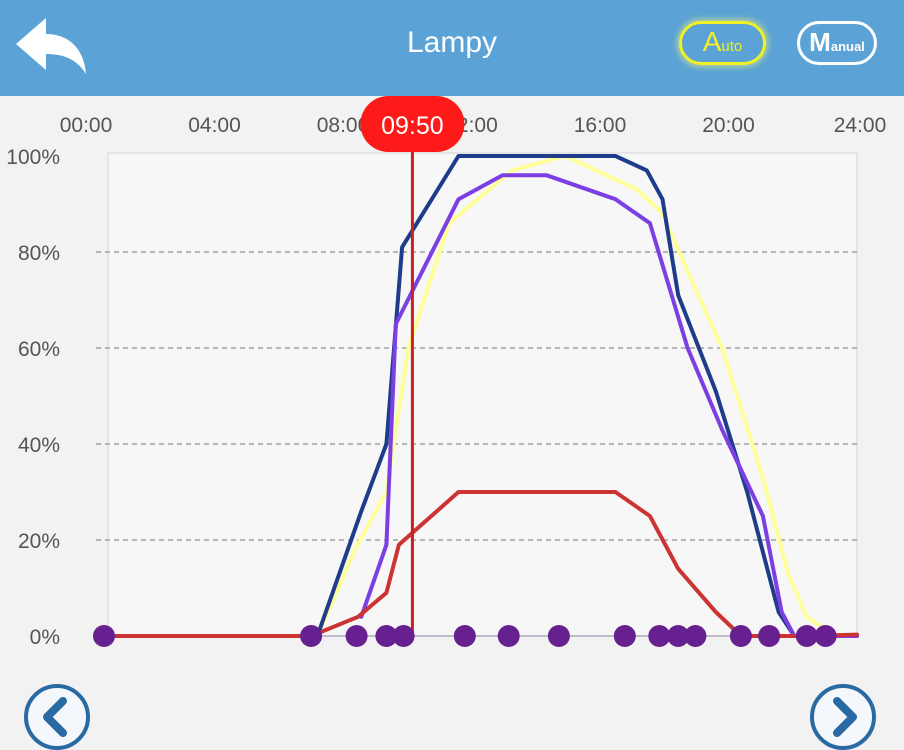  I want to click on chevron-right-icon, so click(845, 717).